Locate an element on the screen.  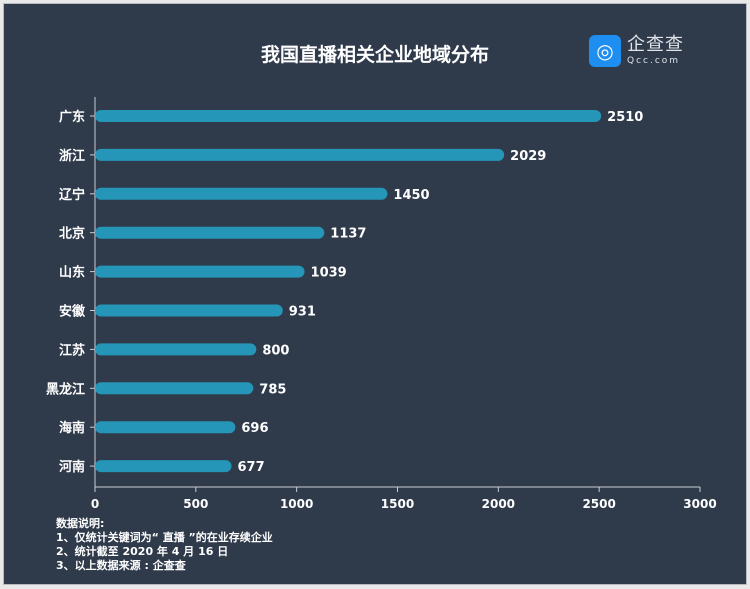
y-category-label: 辽宁 is located at coordinates (72, 195).